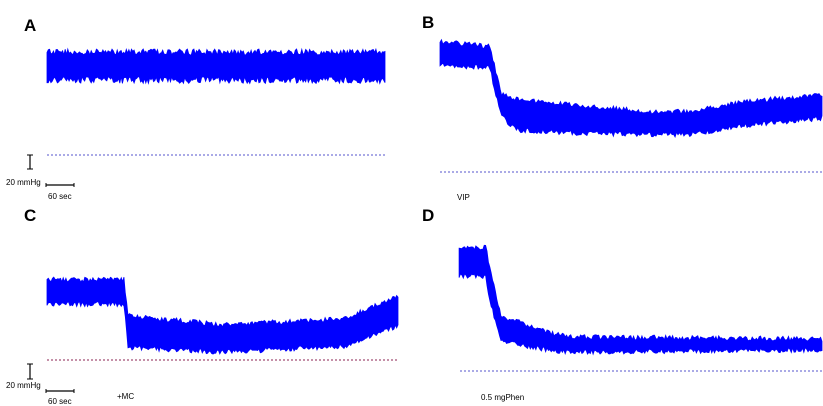 The height and width of the screenshot is (406, 823). What do you see at coordinates (30, 25) in the screenshot?
I see `panel-label-a: A` at bounding box center [30, 25].